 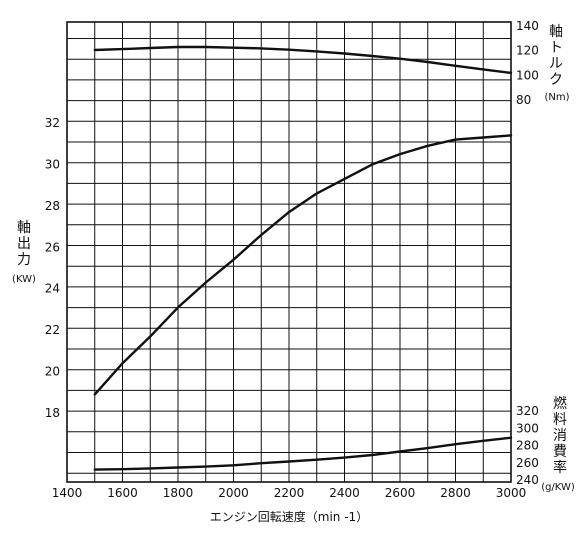 What do you see at coordinates (527, 480) in the screenshot?
I see `fuel-tick-label: 240` at bounding box center [527, 480].